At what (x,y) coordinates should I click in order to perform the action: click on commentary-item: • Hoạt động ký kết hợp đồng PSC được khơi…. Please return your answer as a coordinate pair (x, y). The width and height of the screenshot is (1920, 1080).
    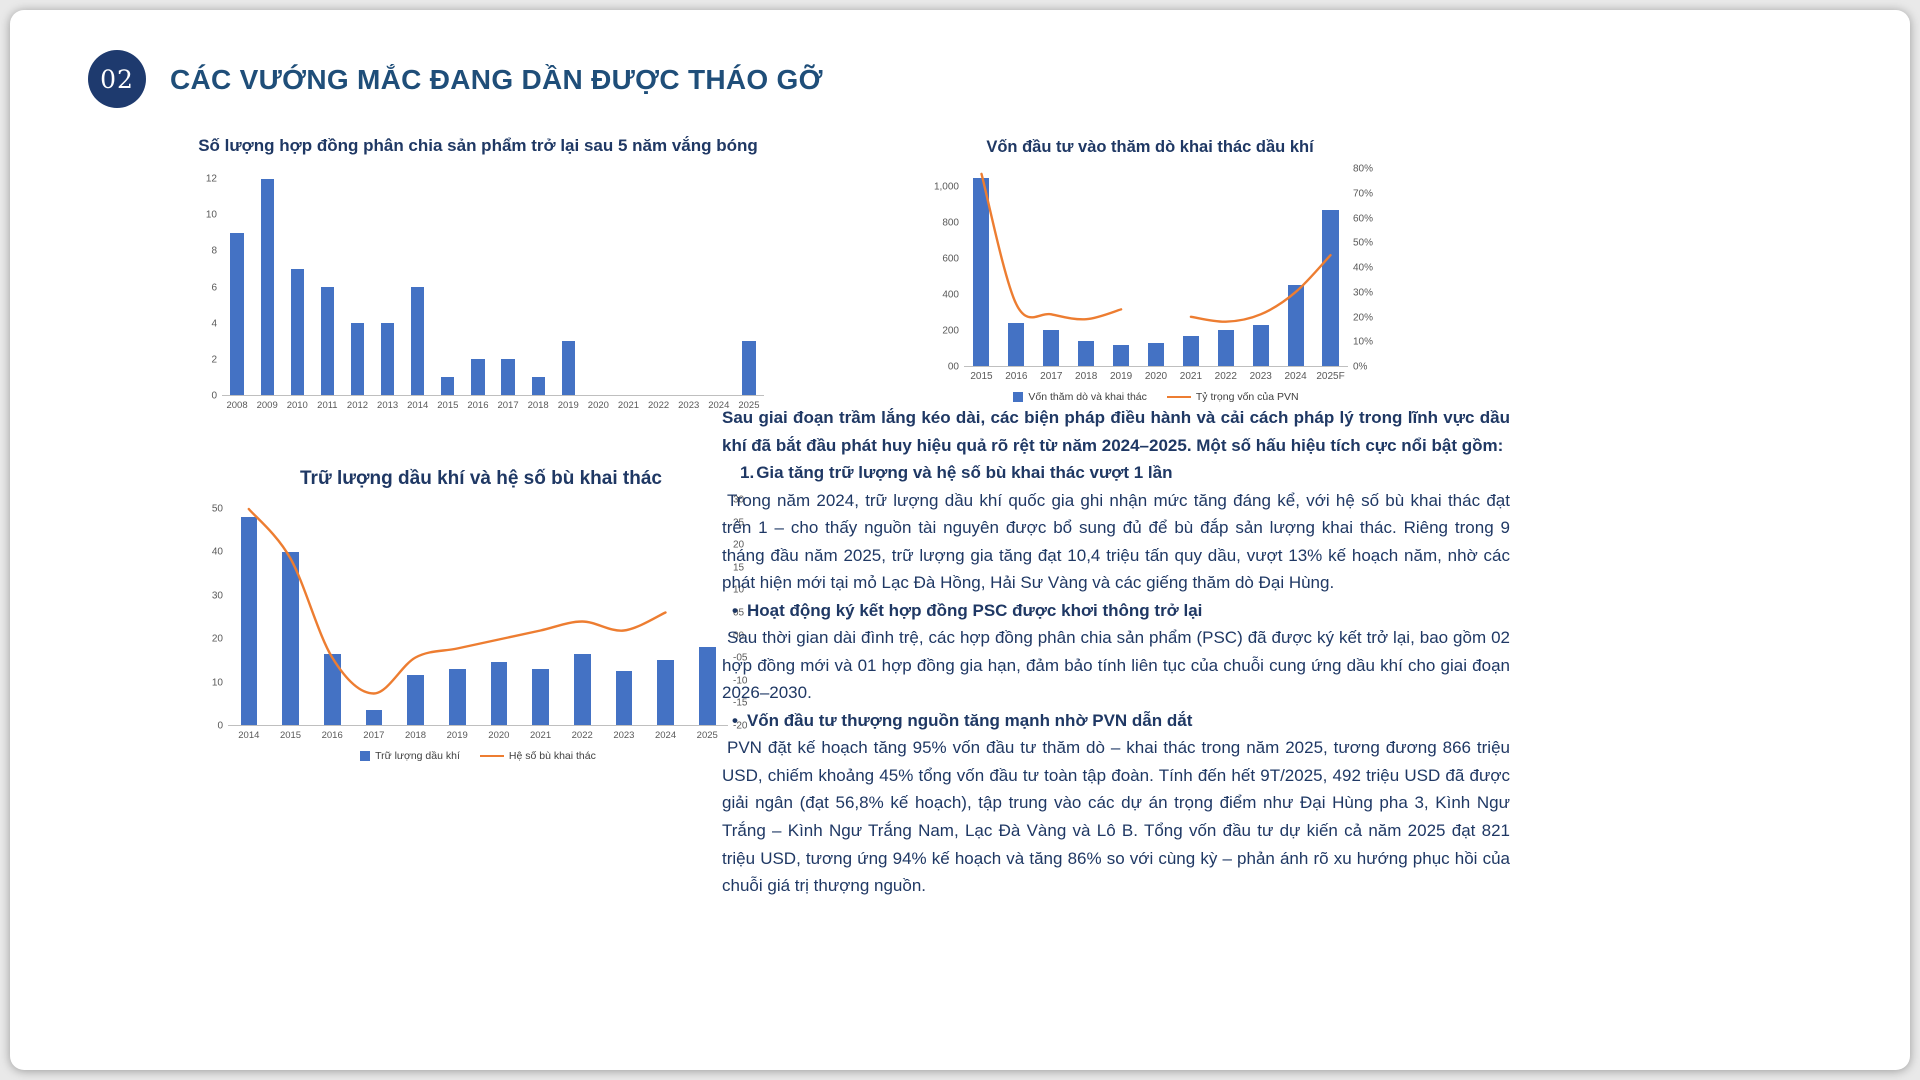
    Looking at the image, I should click on (1116, 652).